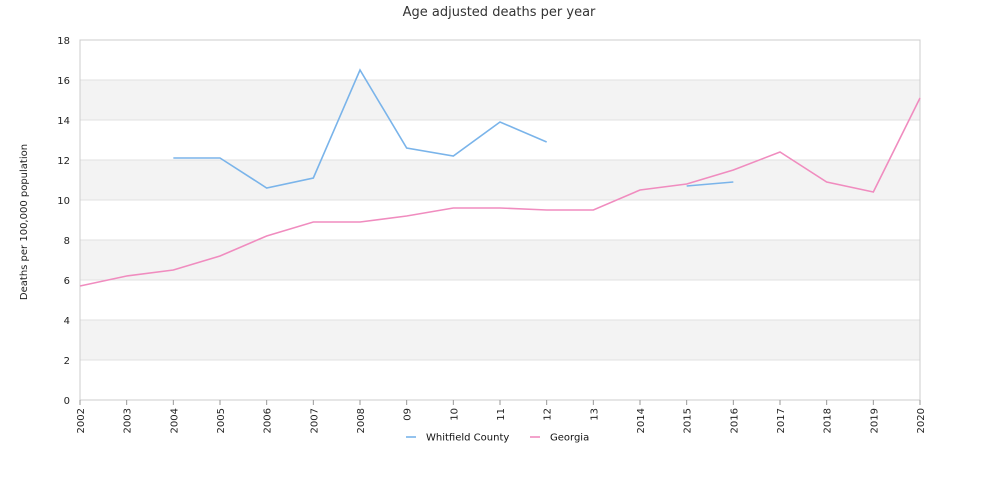  Describe the element at coordinates (24, 222) in the screenshot. I see `y-axis-label: Deaths per 100,000 population` at that location.